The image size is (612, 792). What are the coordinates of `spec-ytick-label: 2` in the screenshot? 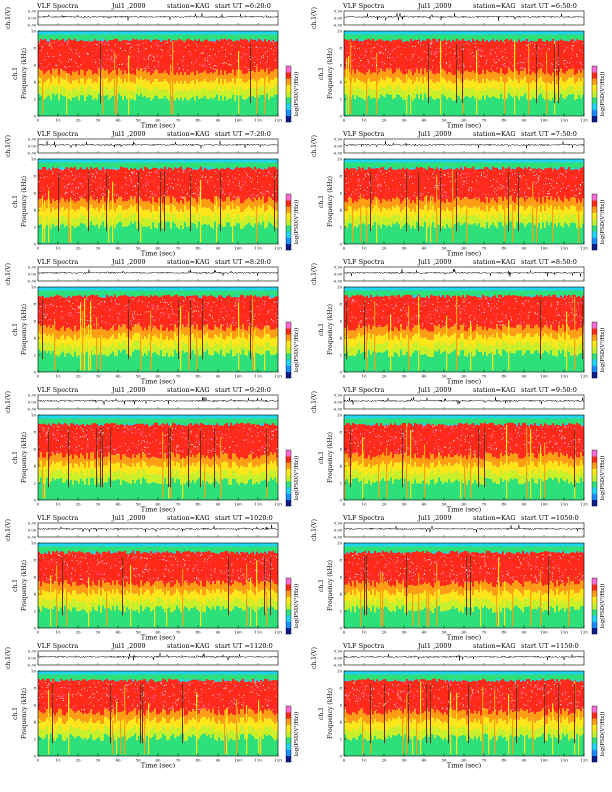 It's located at (34, 99).